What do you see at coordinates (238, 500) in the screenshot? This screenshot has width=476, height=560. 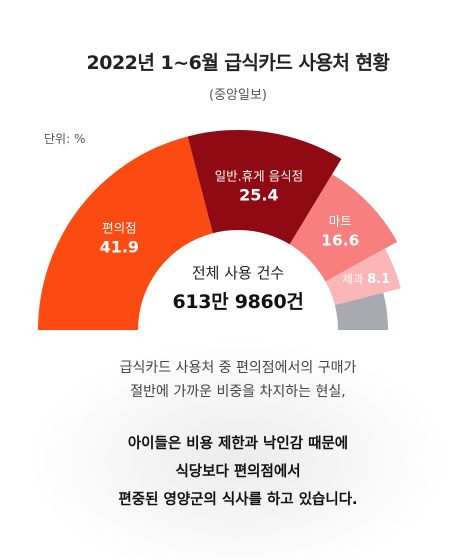 I see `emphasis-line-3: 편중된 영양군의 식사를 하고 있습니다.` at bounding box center [238, 500].